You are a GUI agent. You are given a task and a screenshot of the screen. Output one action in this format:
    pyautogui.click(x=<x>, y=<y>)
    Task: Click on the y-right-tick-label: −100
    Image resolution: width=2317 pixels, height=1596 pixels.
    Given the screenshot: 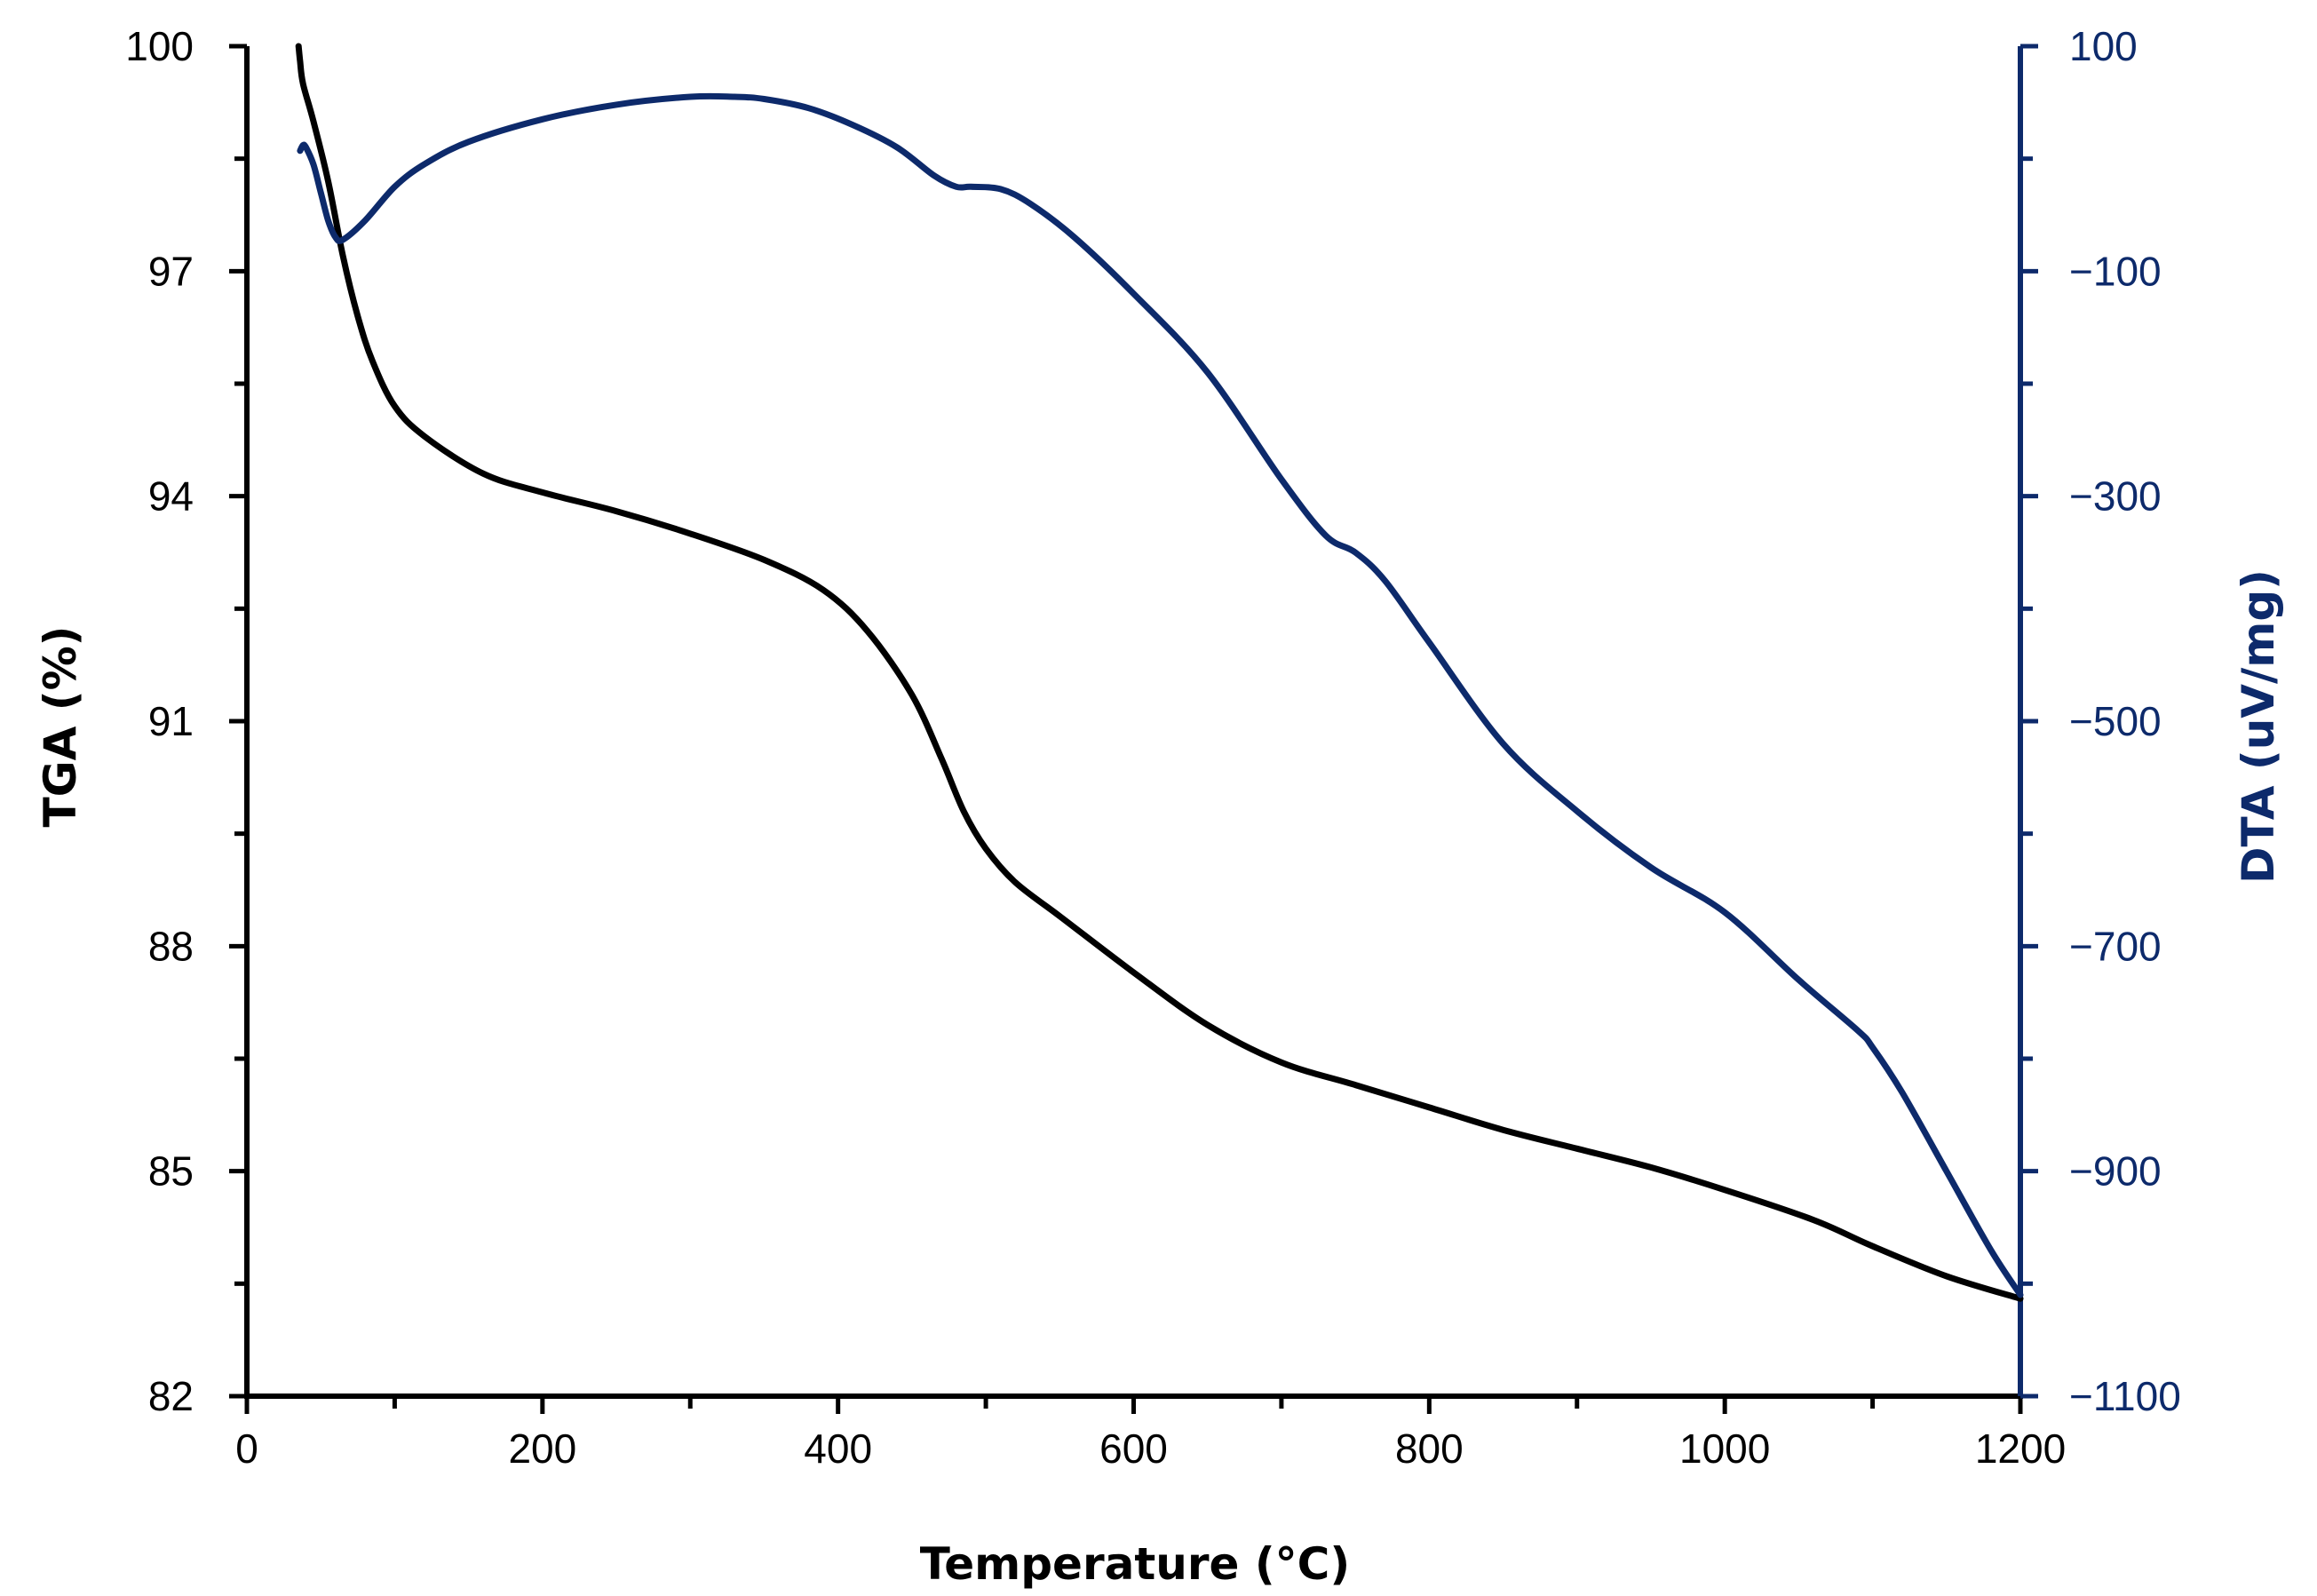 What is the action you would take?
    pyautogui.click(x=2115, y=271)
    